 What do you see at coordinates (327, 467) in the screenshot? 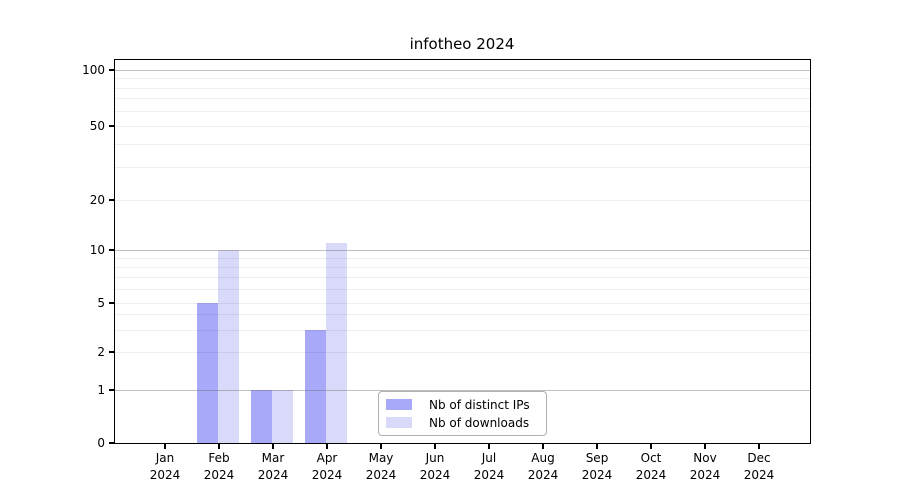
I see `x-axis-tick-label: Apr 2024` at bounding box center [327, 467].